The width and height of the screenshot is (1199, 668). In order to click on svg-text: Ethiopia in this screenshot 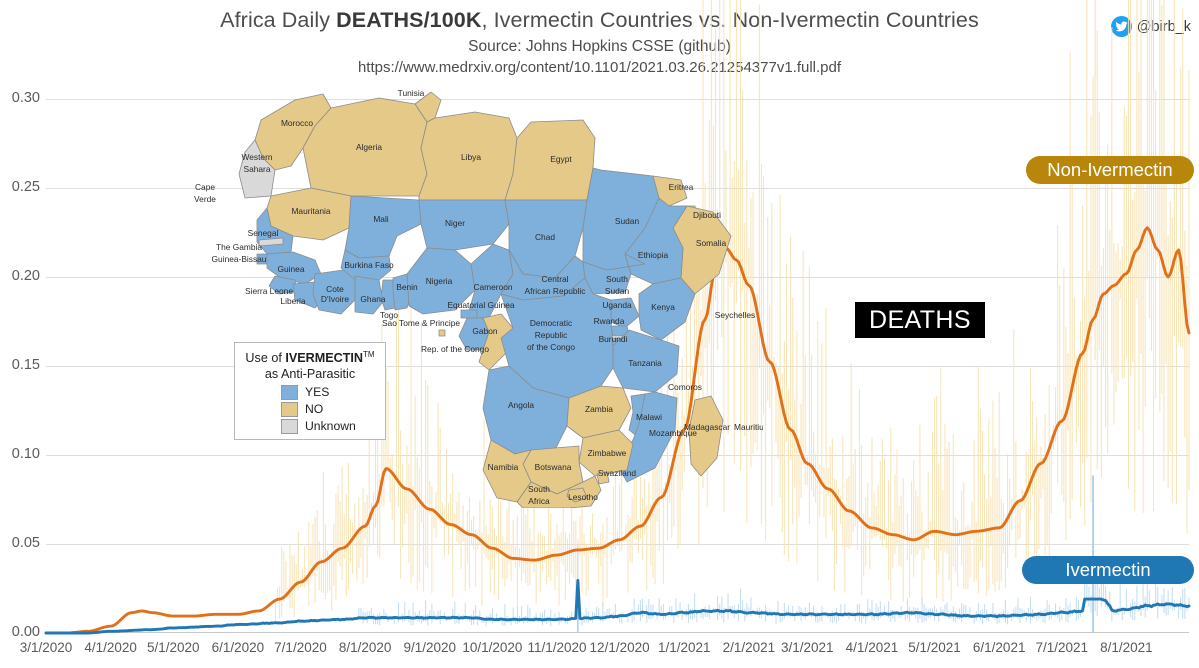, I will do `click(653, 255)`.